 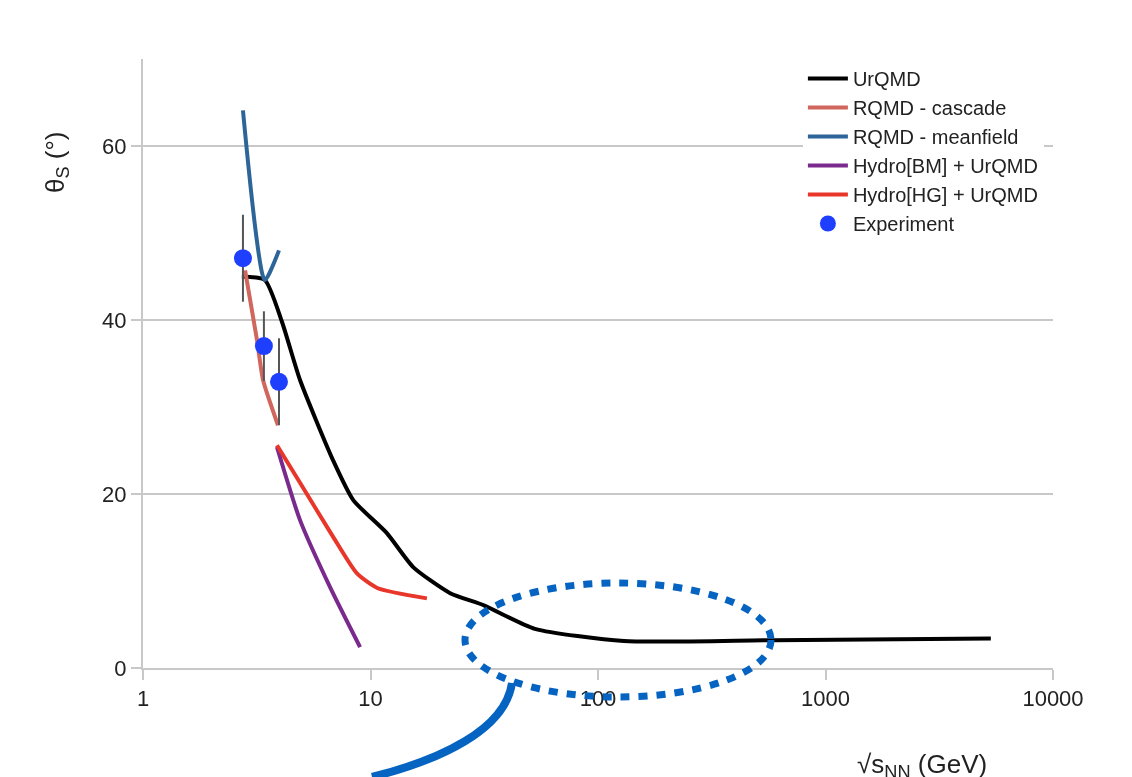 I want to click on legend-label: RQMD - meanfield, so click(x=935, y=137).